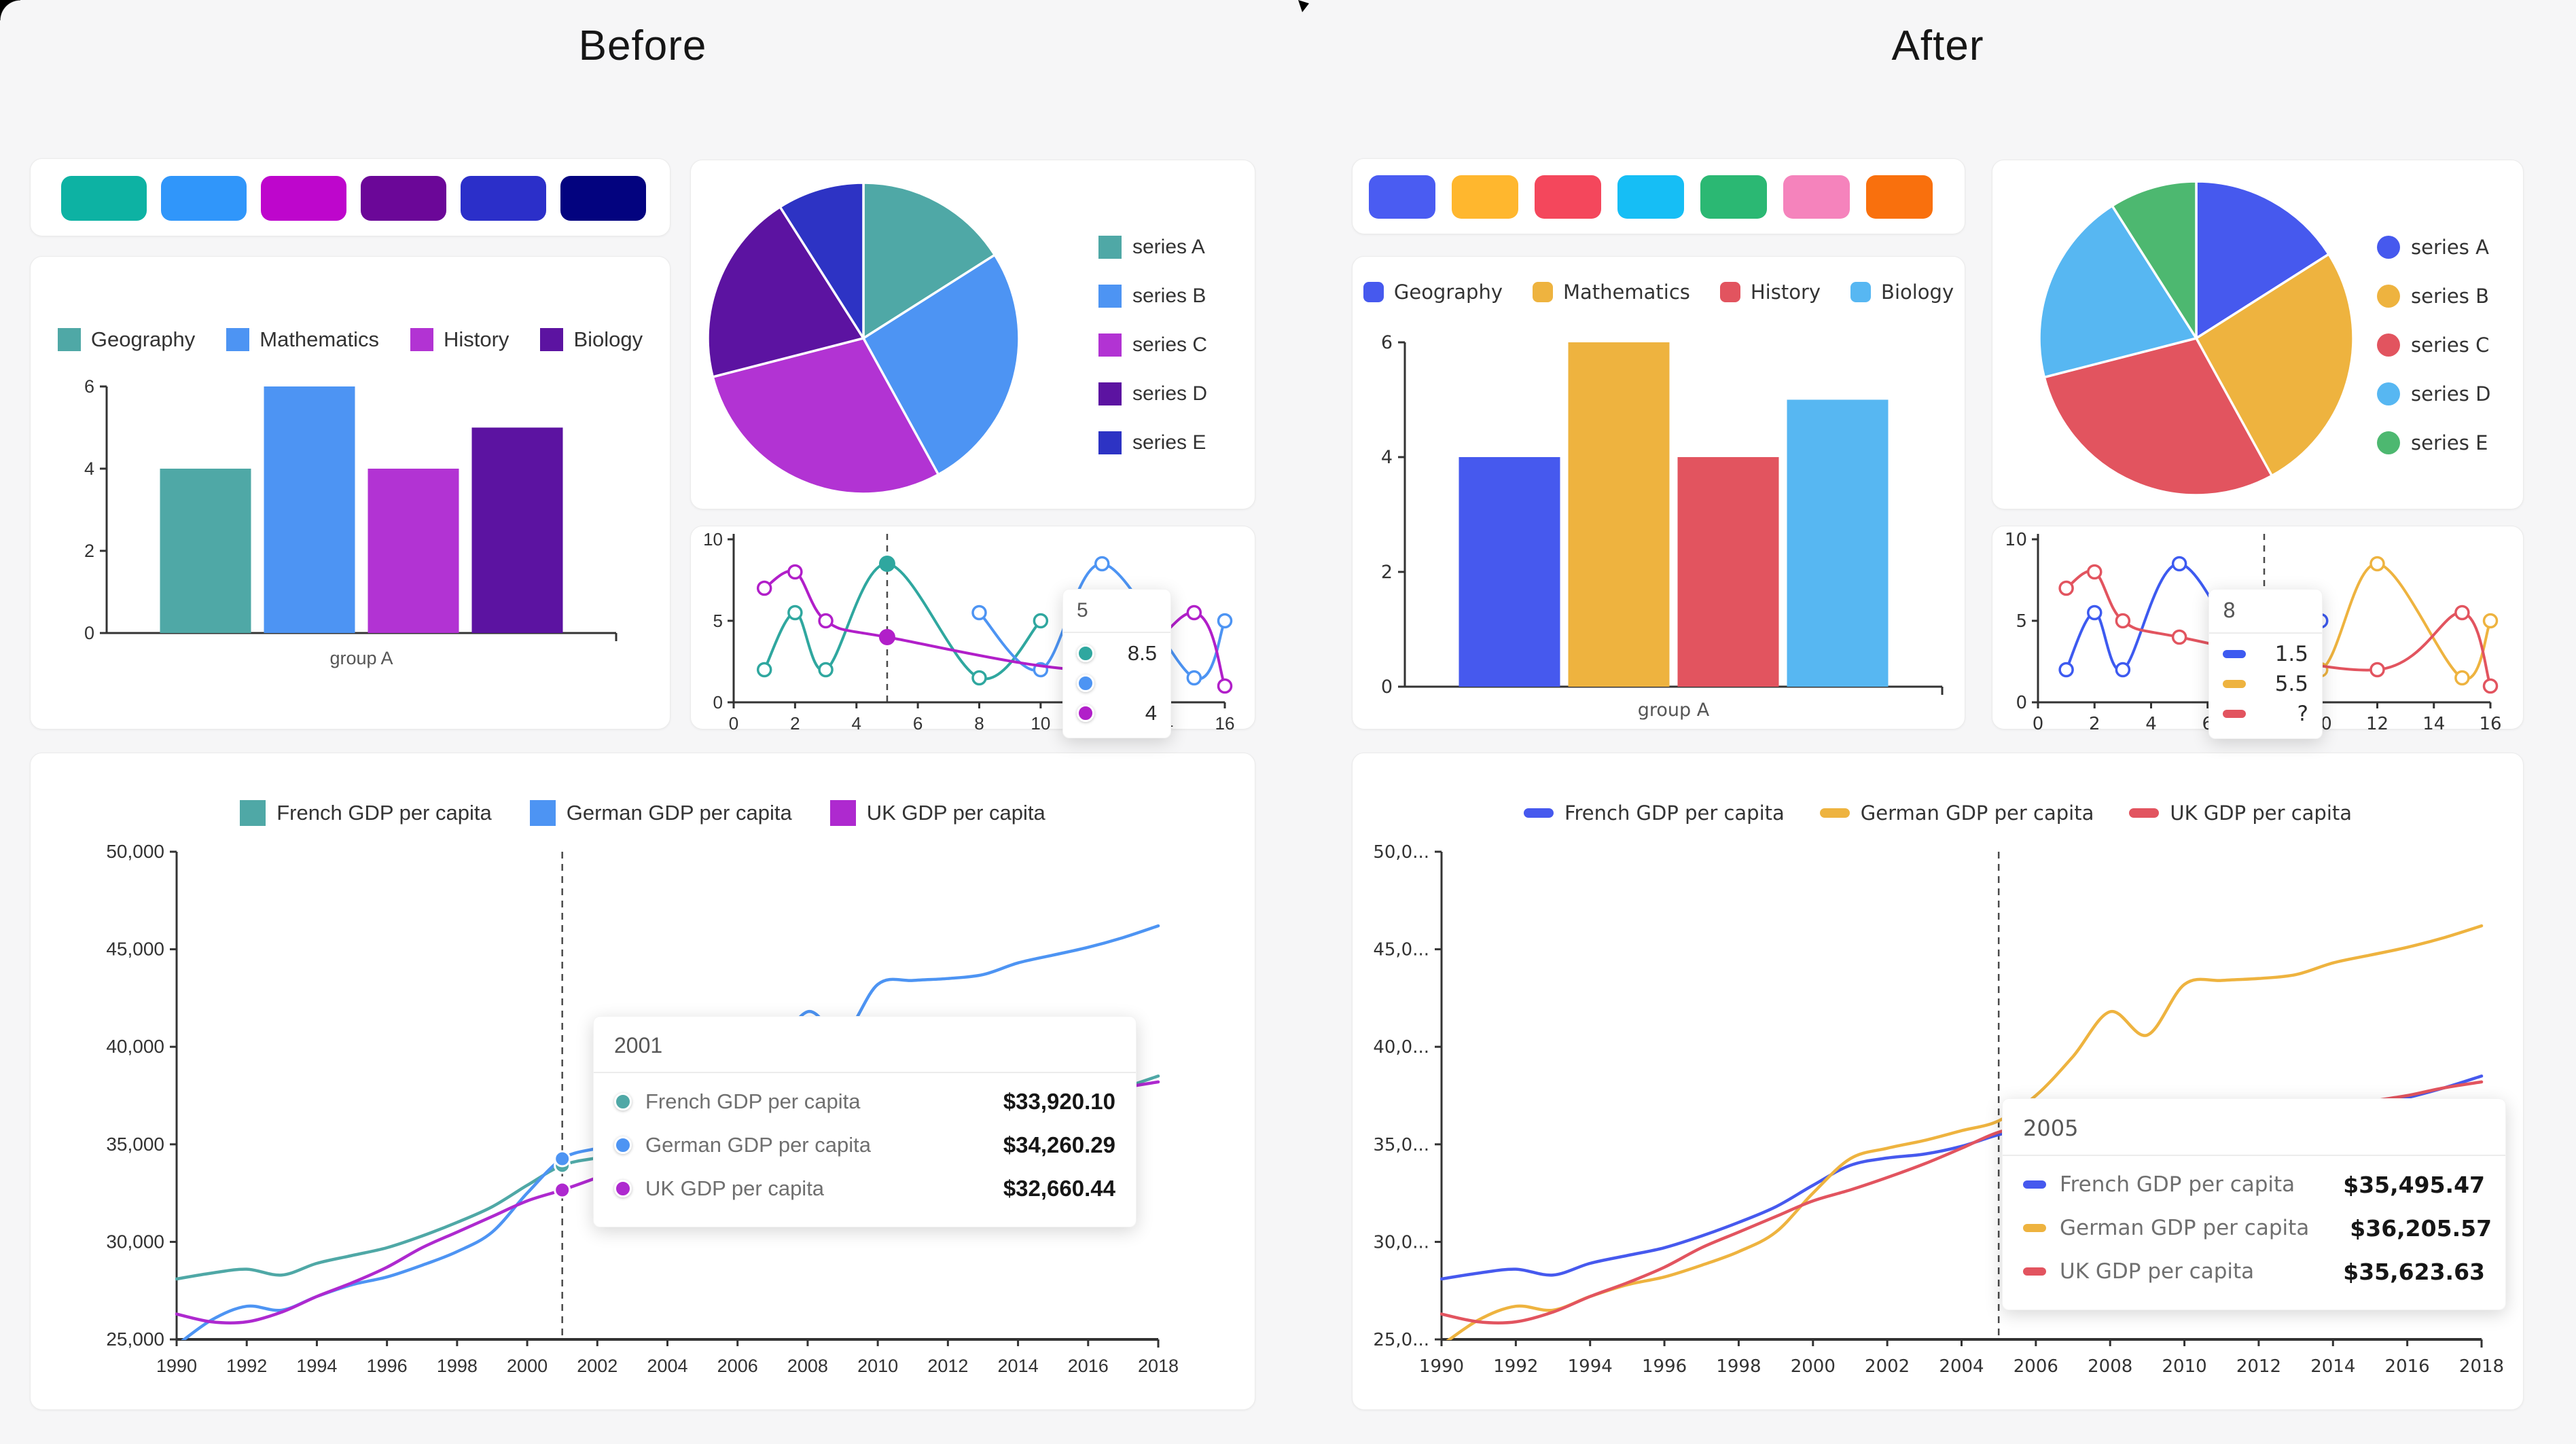 Image resolution: width=2576 pixels, height=1444 pixels. What do you see at coordinates (2184, 1367) in the screenshot?
I see `axis-label: 2010` at bounding box center [2184, 1367].